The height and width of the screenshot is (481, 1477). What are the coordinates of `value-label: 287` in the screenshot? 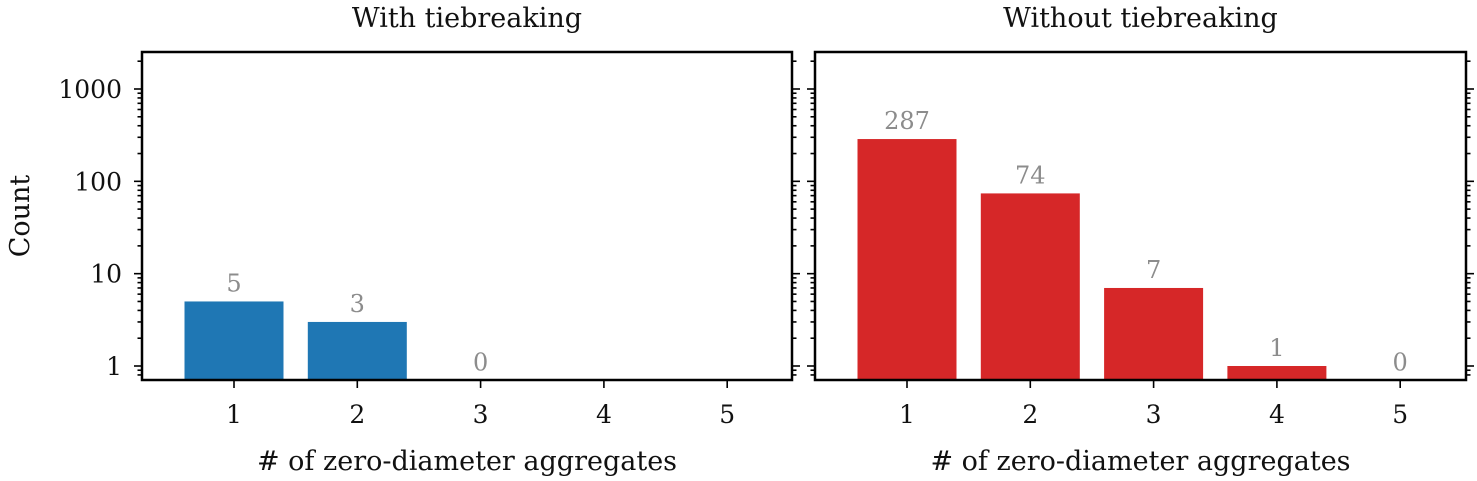 It's located at (907, 121).